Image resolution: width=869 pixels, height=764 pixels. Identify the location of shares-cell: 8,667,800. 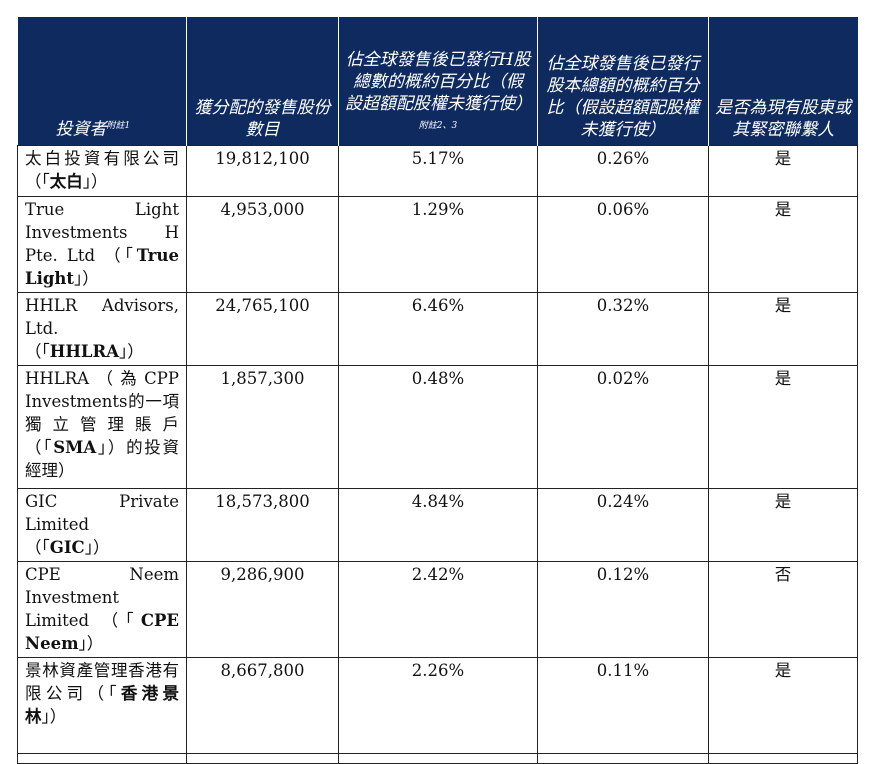
(262, 705).